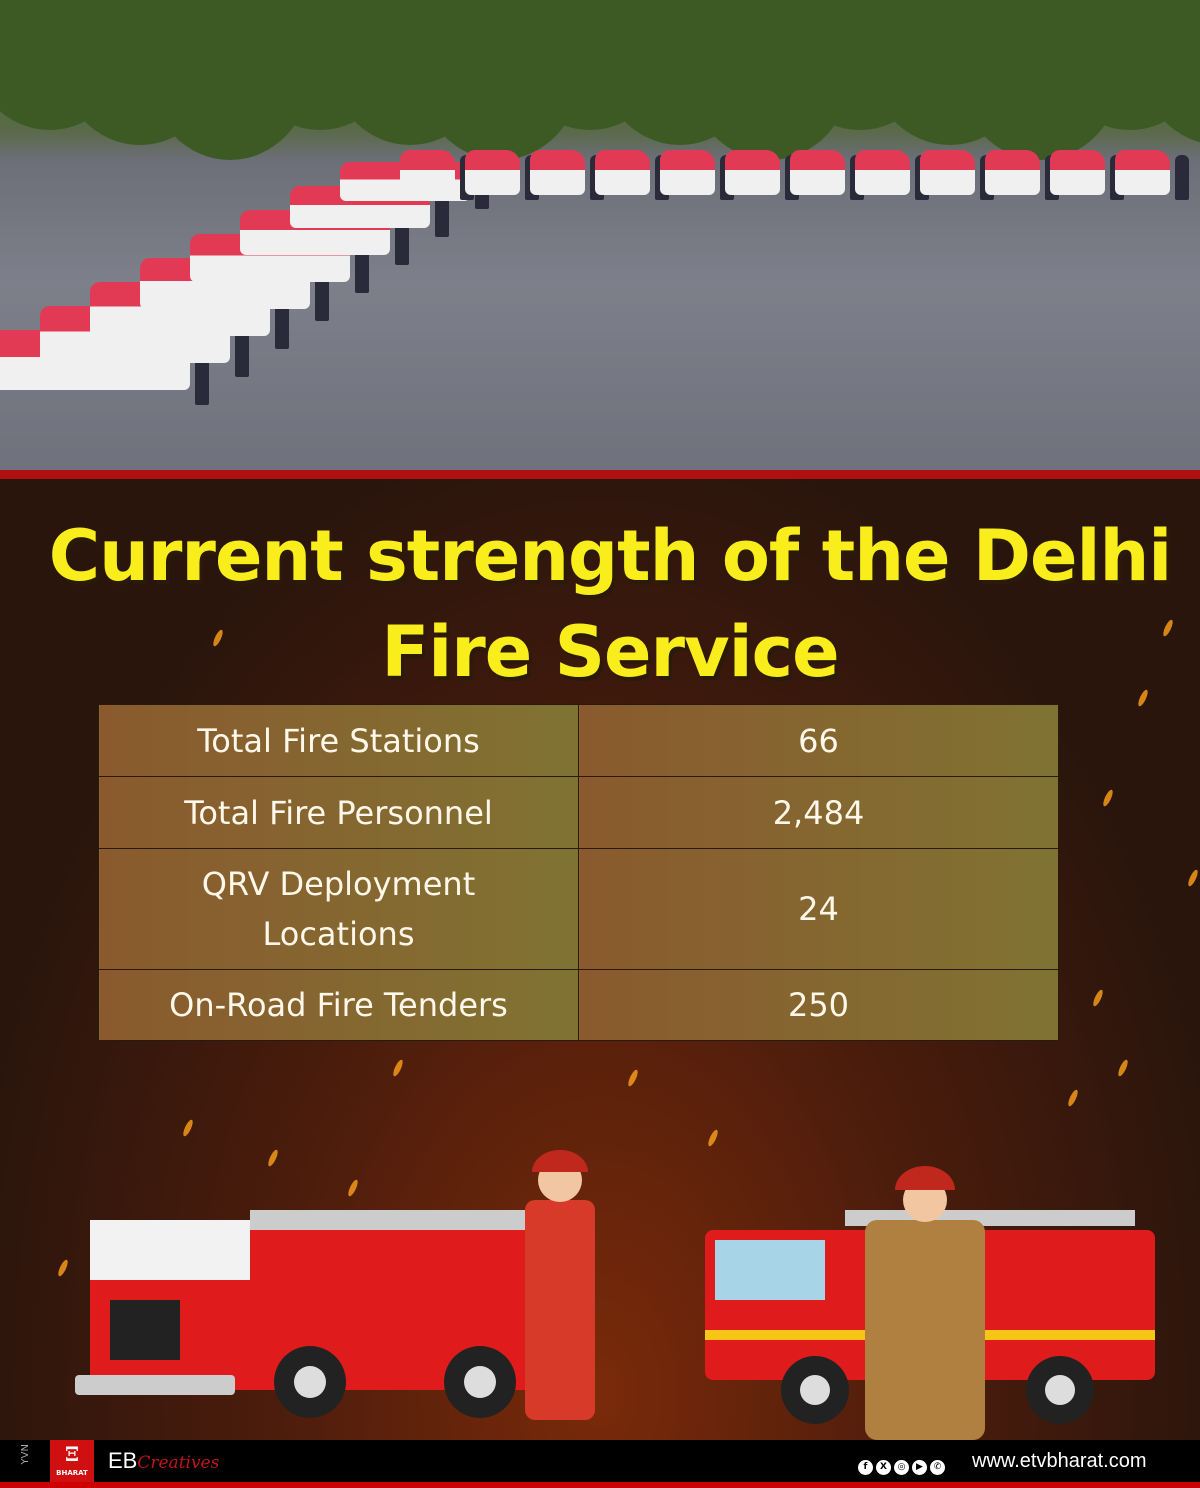 This screenshot has width=1200, height=1488. I want to click on stat-label: Total Fire Stations, so click(338, 740).